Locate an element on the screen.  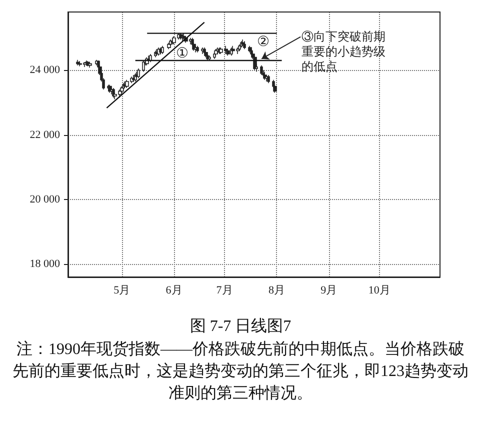
x-tick-label: 5月 is located at coordinates (122, 290).